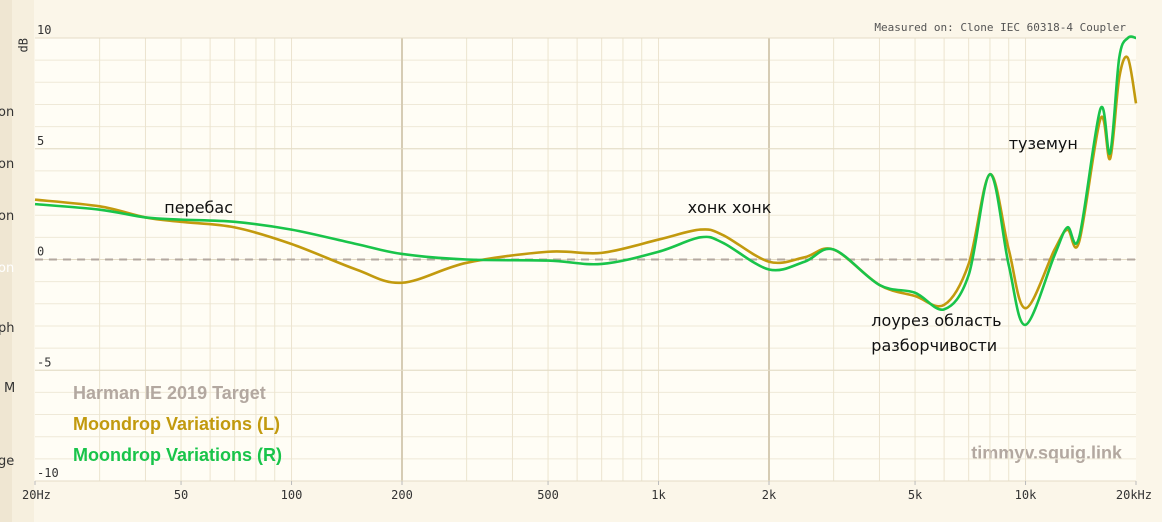  I want to click on watermark: timmyv.squig.link, so click(1047, 453).